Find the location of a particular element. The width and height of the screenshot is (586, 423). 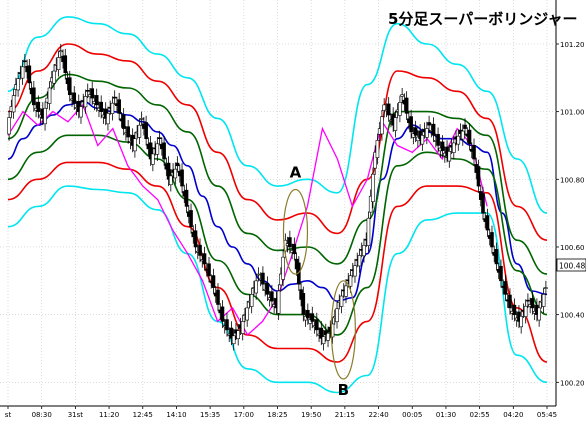

chart-title: 5分足スーパーボリンジャー is located at coordinates (483, 19).